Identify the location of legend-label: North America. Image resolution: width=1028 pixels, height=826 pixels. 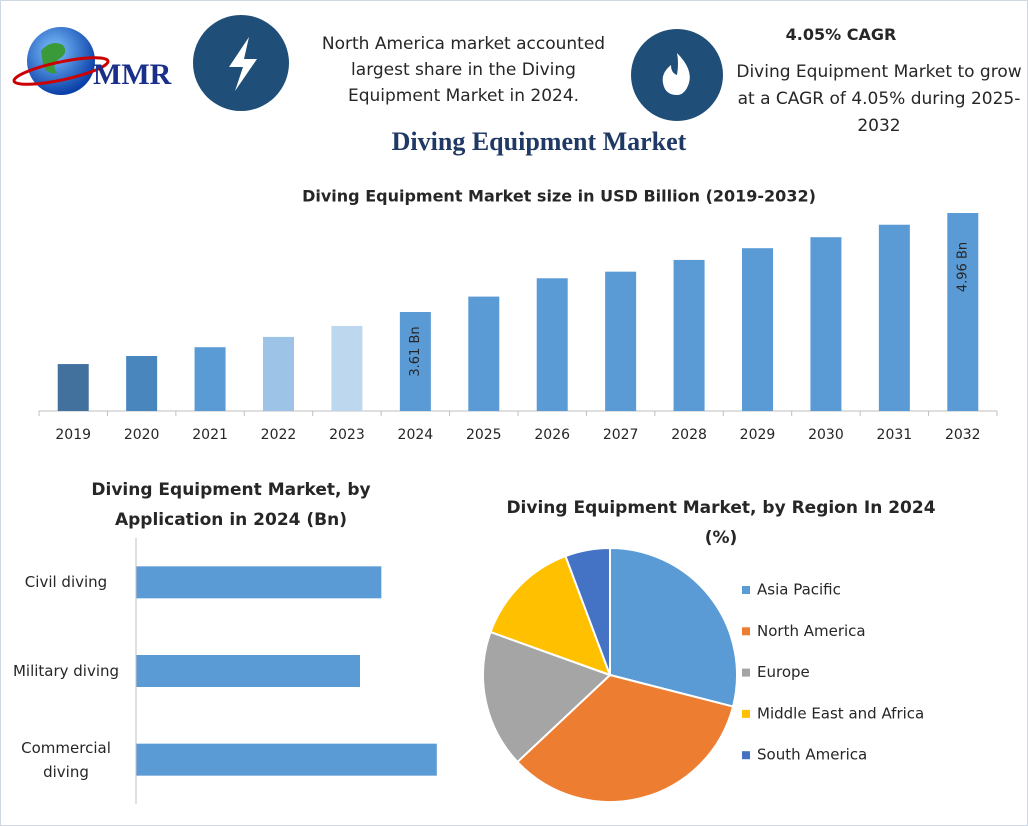
(811, 631).